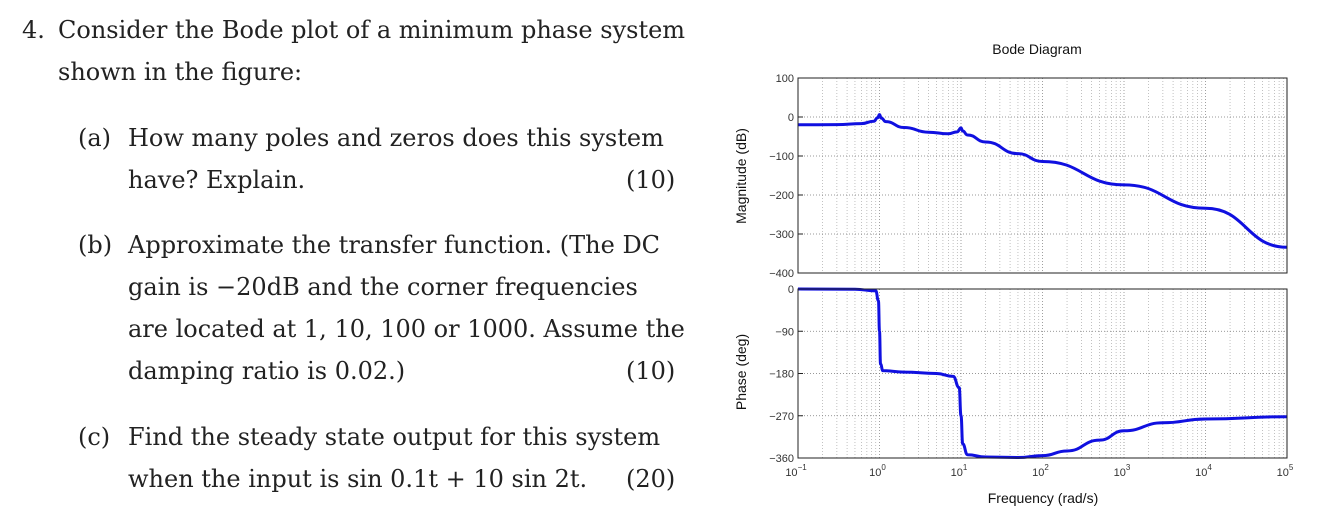 The image size is (1318, 513). Describe the element at coordinates (781, 417) in the screenshot. I see `phase-ytick-label: −270` at that location.